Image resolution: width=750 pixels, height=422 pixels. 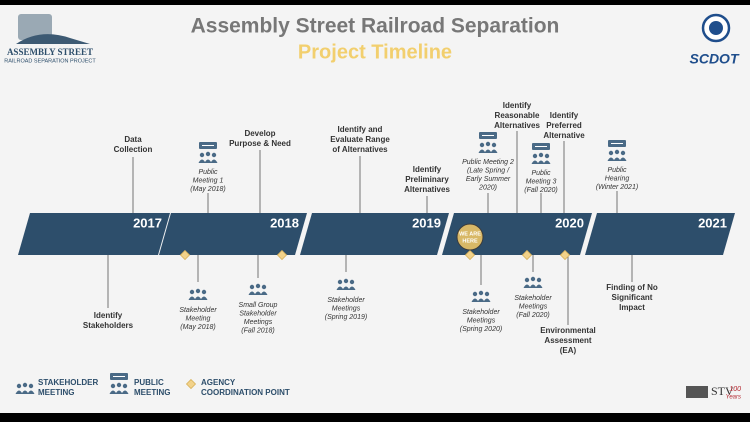 I want to click on milestone-label: Collection, so click(x=133, y=149).